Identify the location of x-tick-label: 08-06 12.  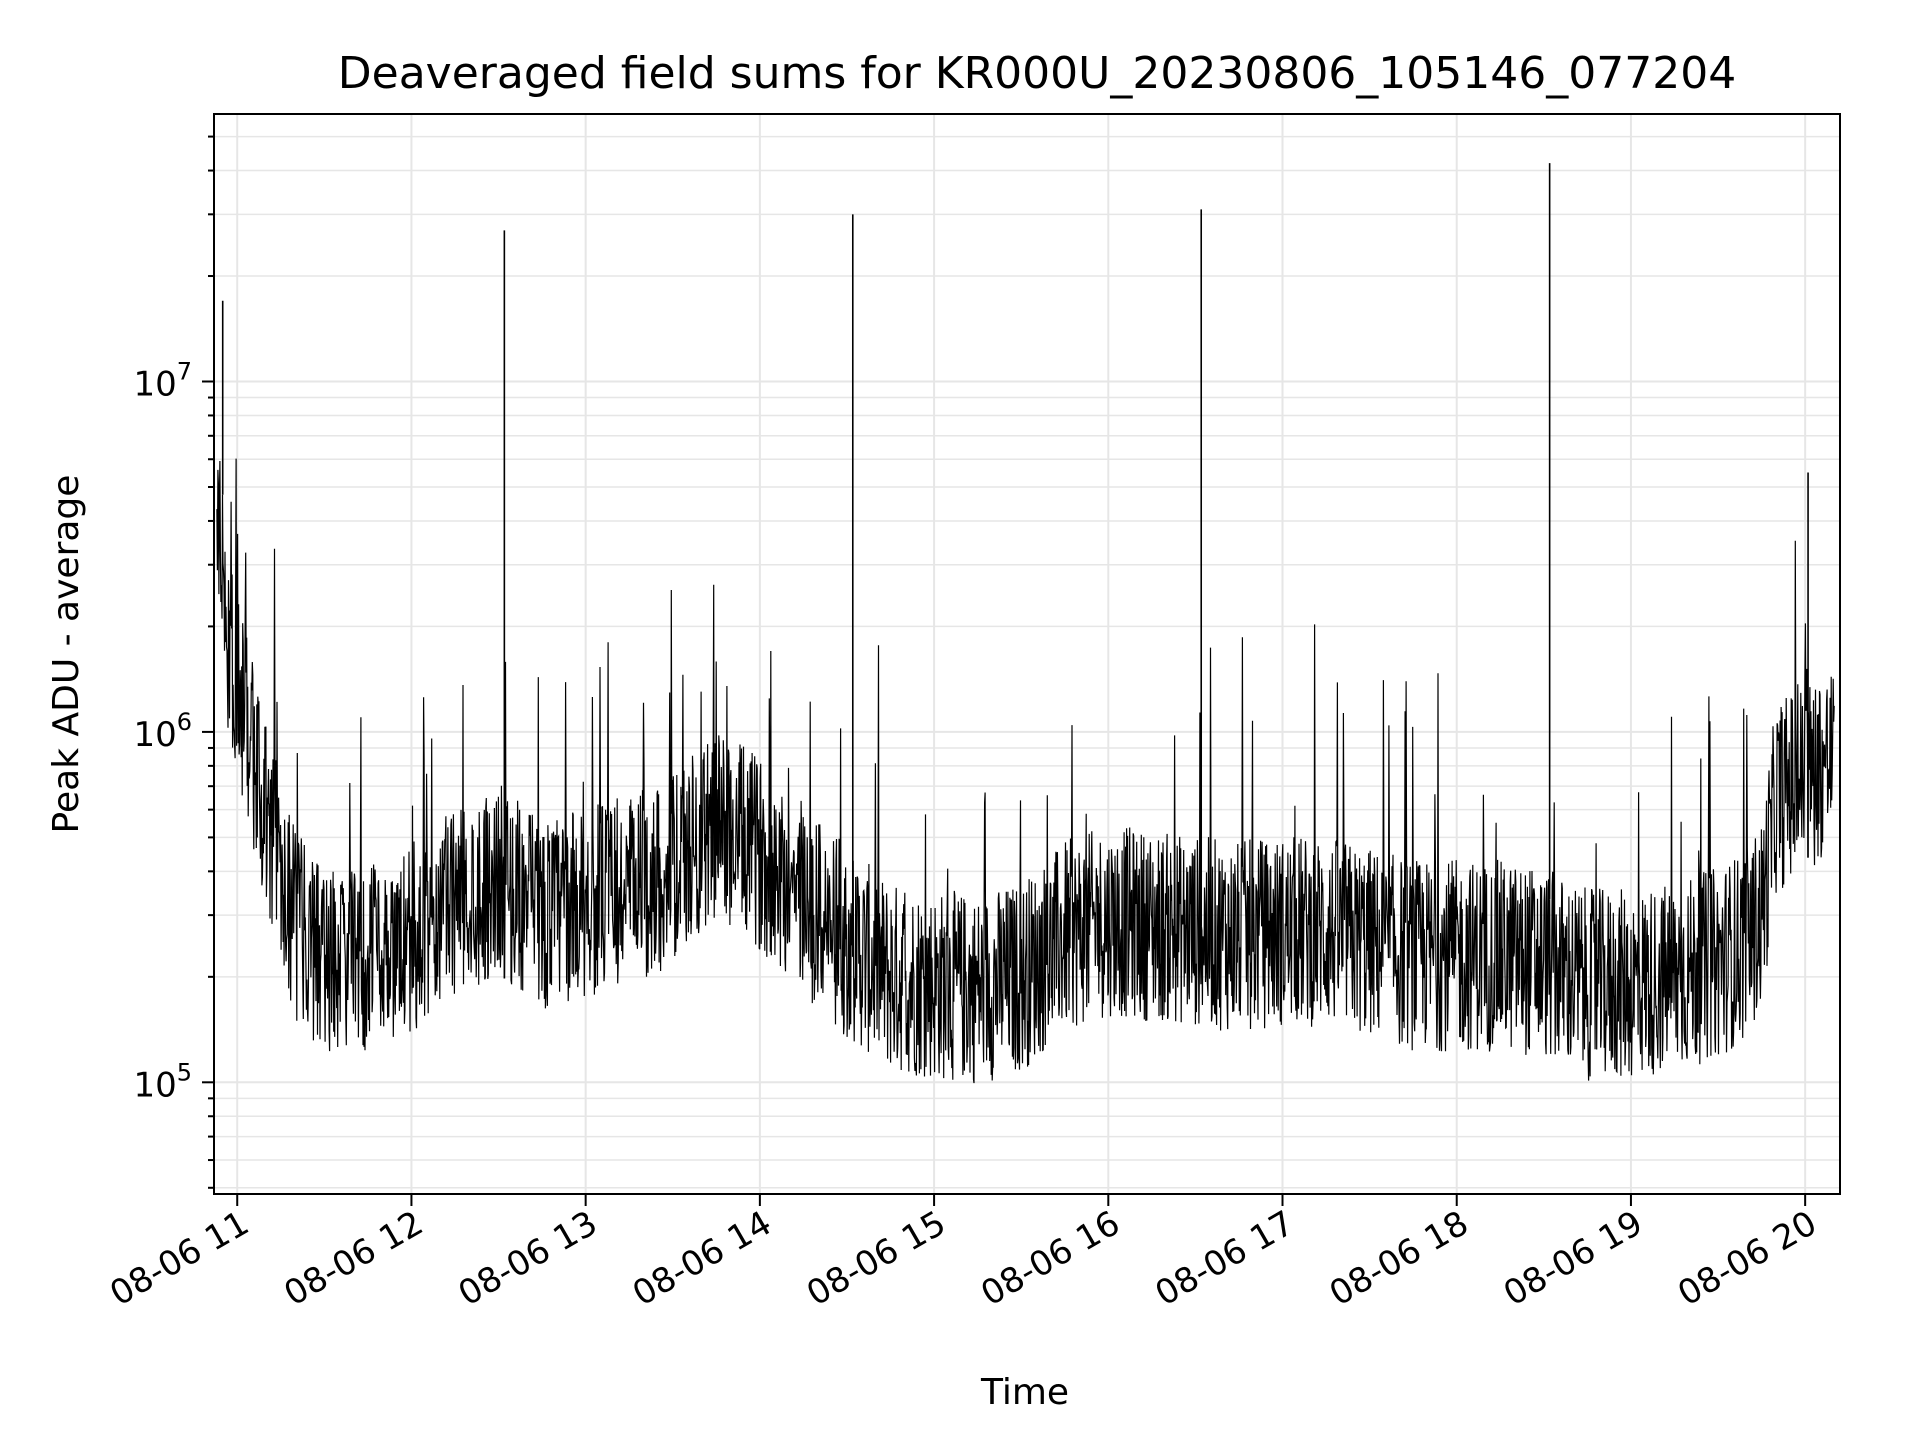
(354, 1258).